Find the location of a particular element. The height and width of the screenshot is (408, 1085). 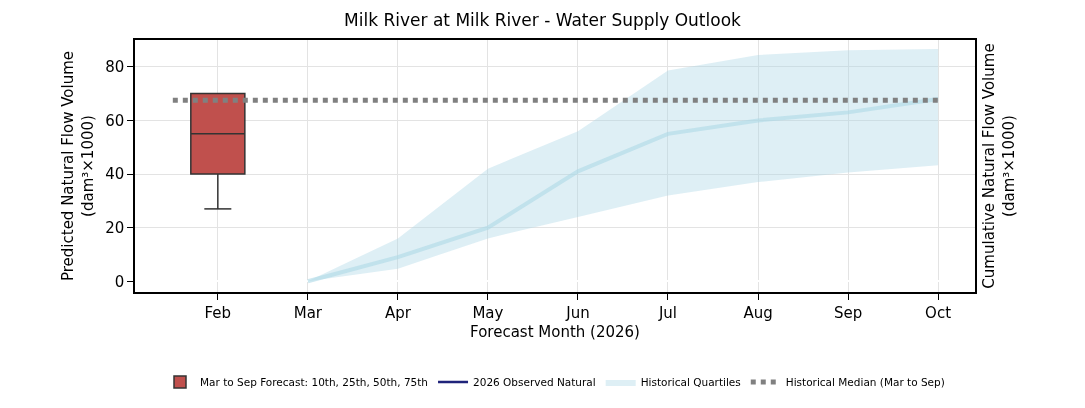

x-axis-title: Forecast Month (2026) is located at coordinates (555, 332).